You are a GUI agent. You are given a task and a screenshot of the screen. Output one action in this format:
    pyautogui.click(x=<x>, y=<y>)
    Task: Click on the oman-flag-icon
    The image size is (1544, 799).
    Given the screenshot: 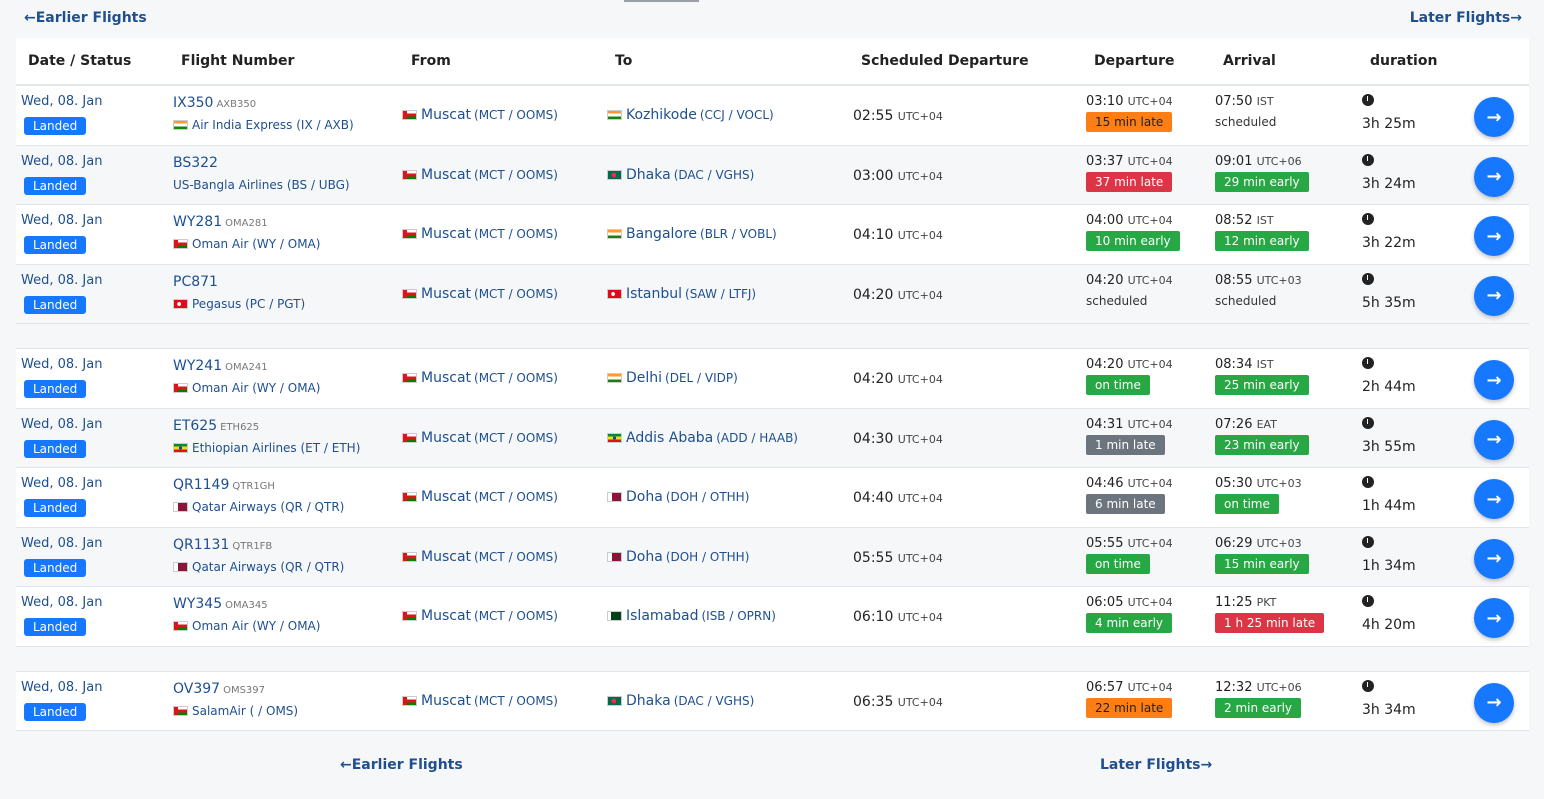 What is the action you would take?
    pyautogui.click(x=180, y=244)
    